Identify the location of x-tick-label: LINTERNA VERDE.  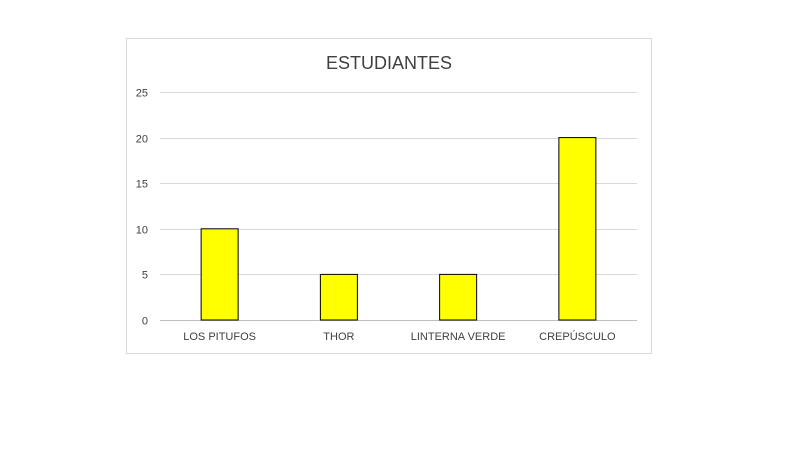
(458, 337).